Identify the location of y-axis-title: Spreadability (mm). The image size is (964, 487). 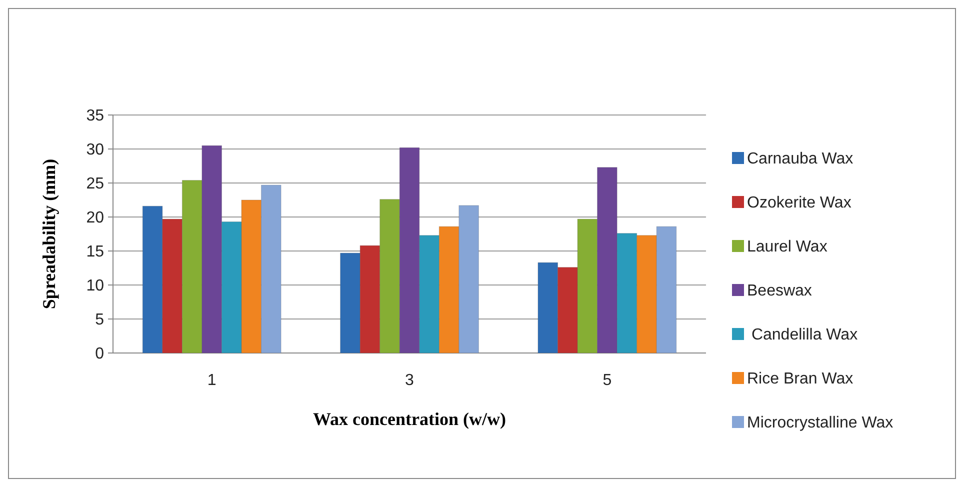
(49, 234).